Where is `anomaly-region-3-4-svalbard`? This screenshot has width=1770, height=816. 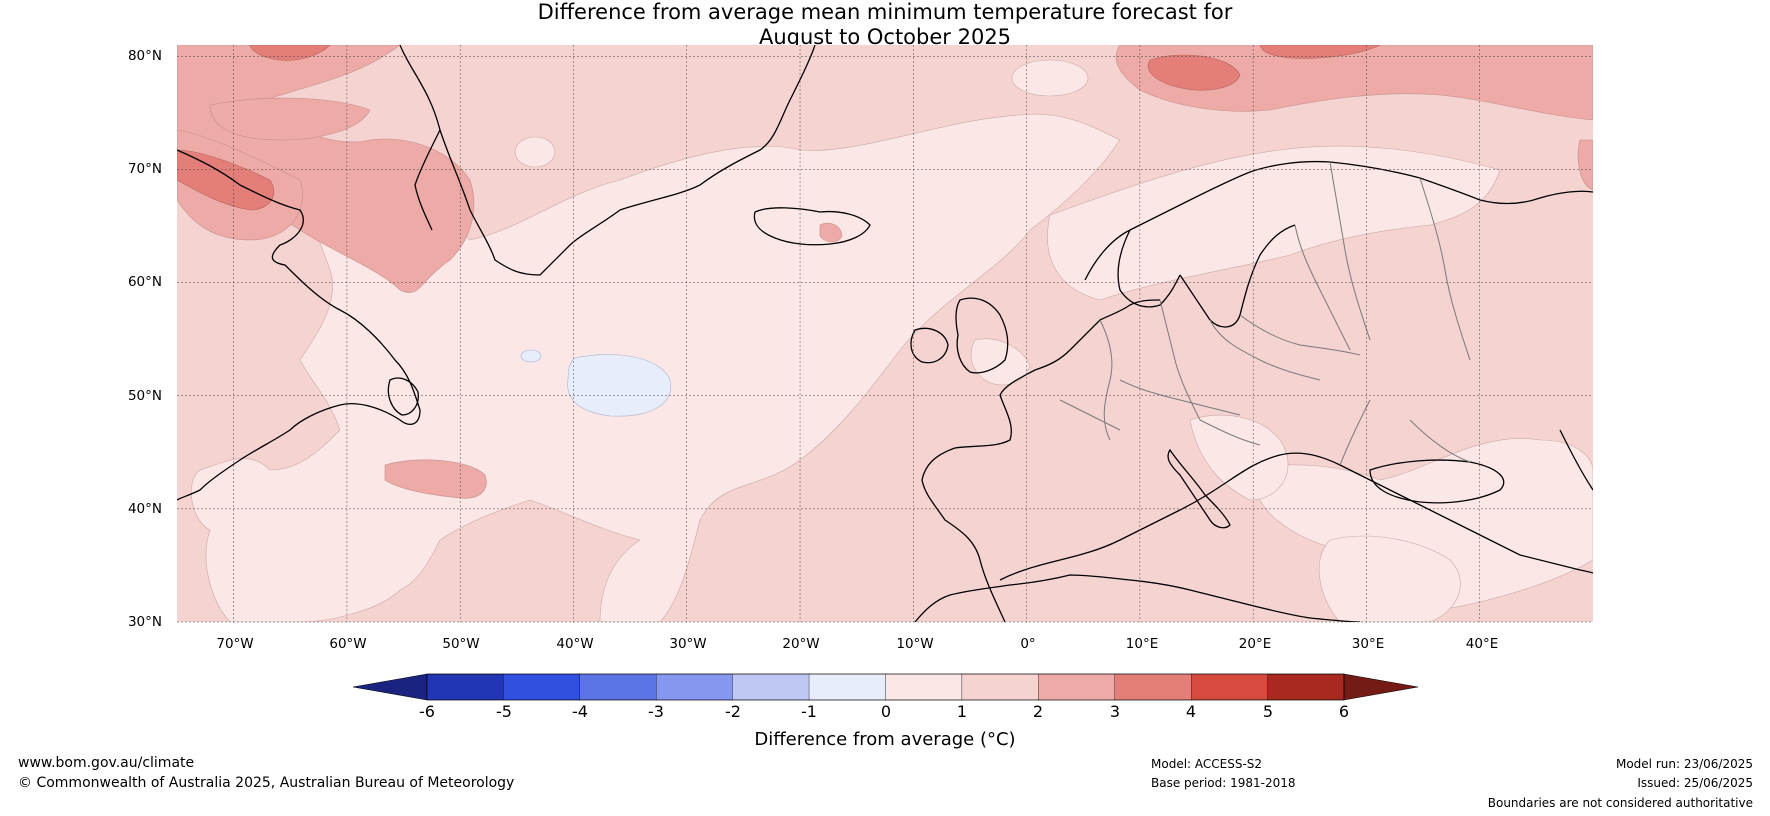 anomaly-region-3-4-svalbard is located at coordinates (1194, 72).